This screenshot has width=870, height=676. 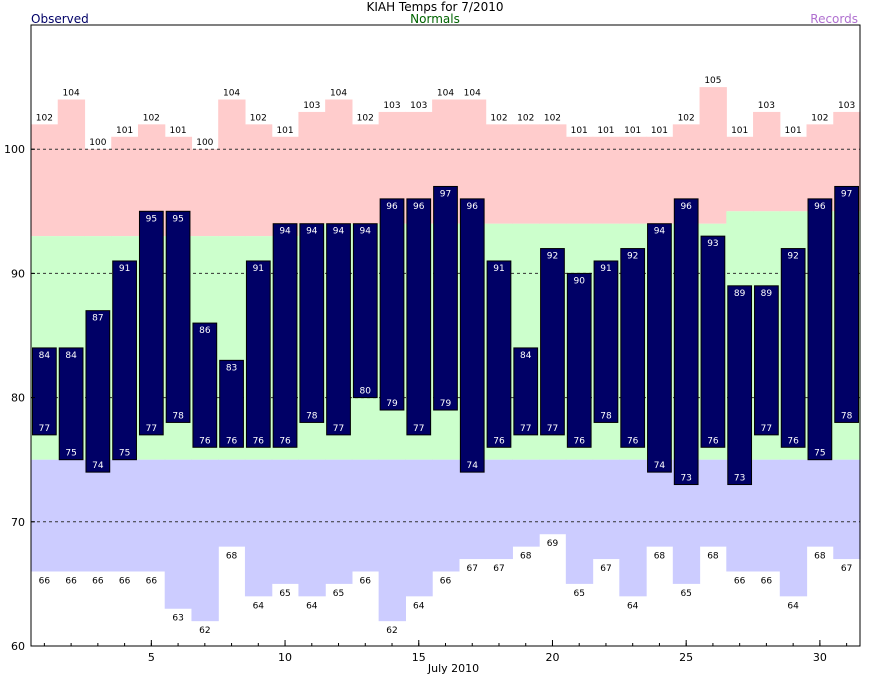 I want to click on x-tick-label: 15, so click(x=419, y=657).